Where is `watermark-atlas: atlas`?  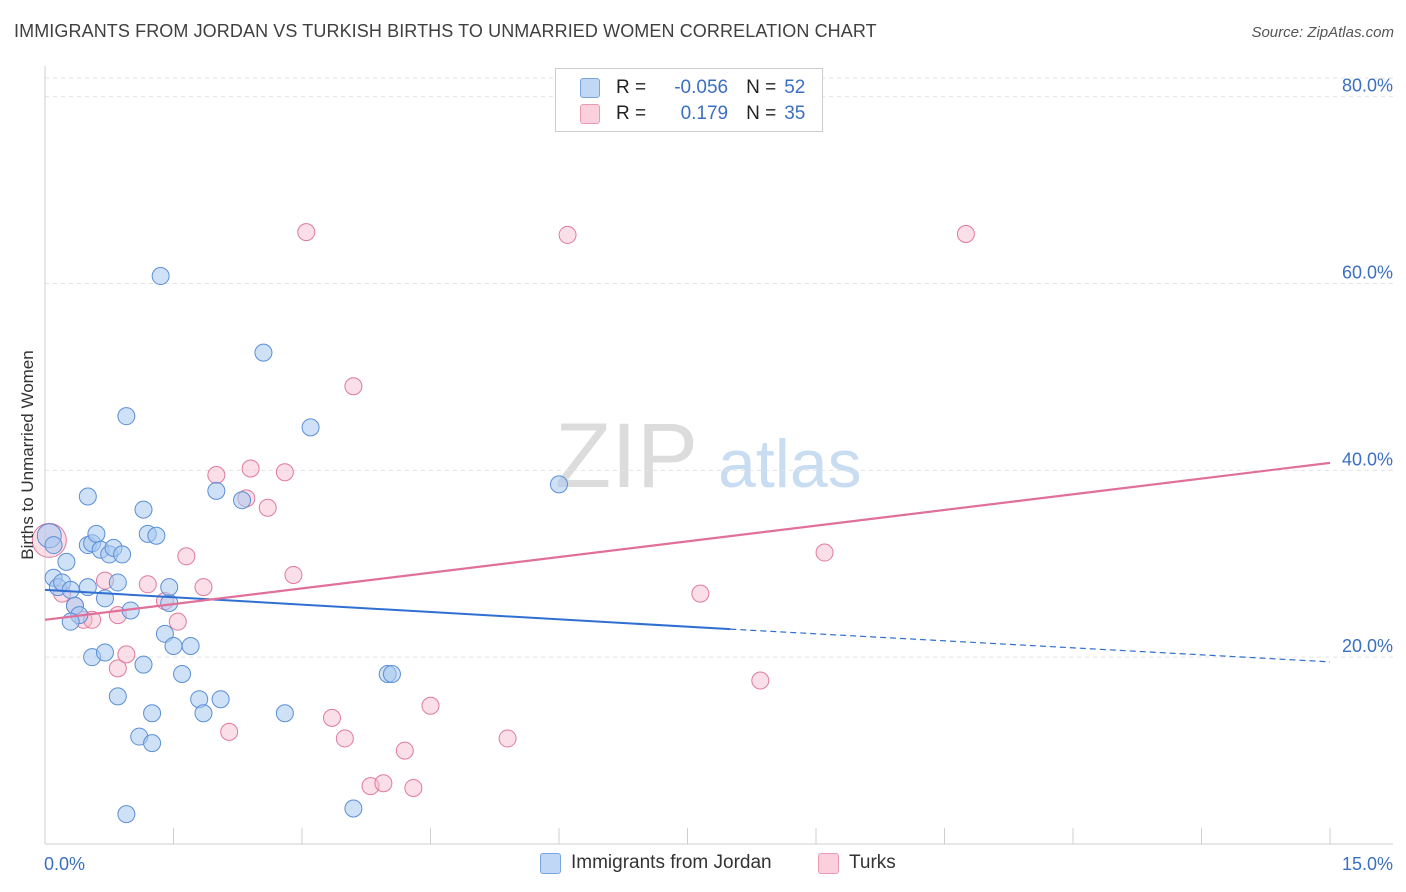 watermark-atlas: atlas is located at coordinates (790, 464).